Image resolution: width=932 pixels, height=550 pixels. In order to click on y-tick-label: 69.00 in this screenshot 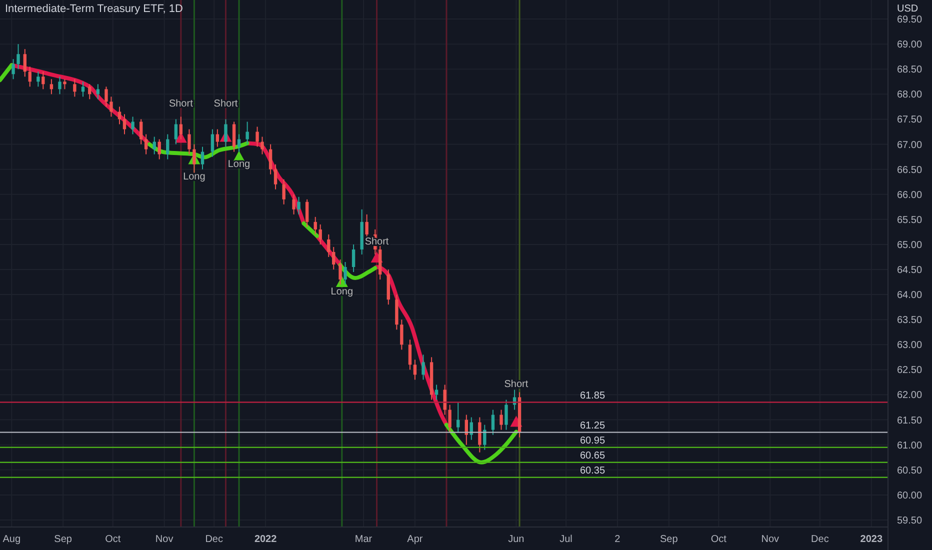, I will do `click(909, 45)`.